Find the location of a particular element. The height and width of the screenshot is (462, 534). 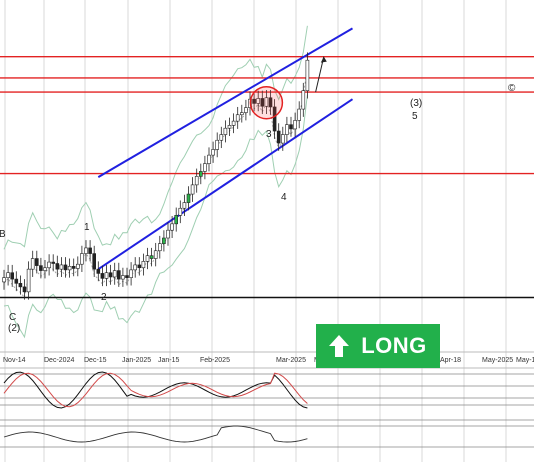

x-tick-label-8: Apr-18 is located at coordinates (450, 360).